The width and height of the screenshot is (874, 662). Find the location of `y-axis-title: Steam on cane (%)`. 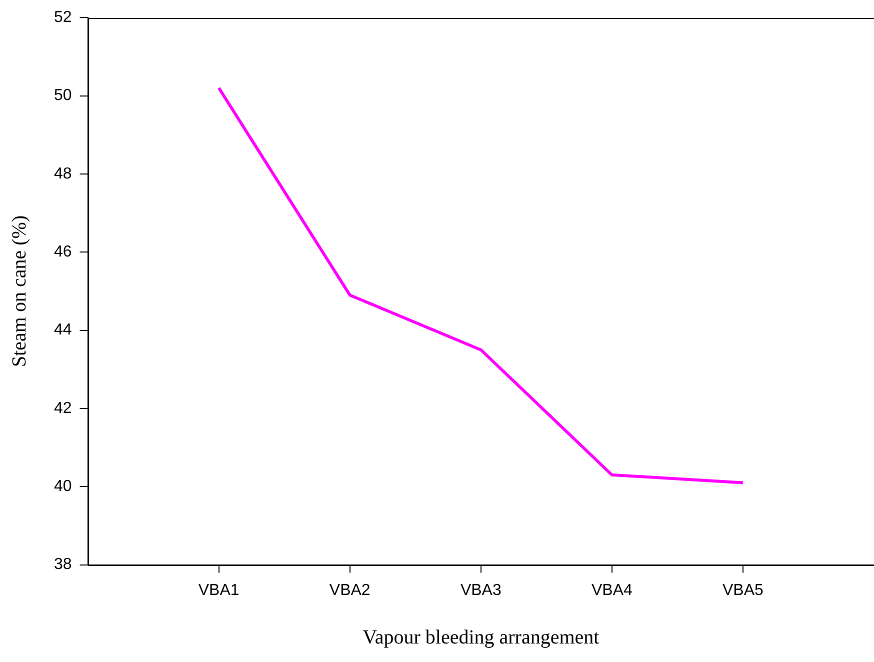

y-axis-title: Steam on cane (%) is located at coordinates (19, 291).